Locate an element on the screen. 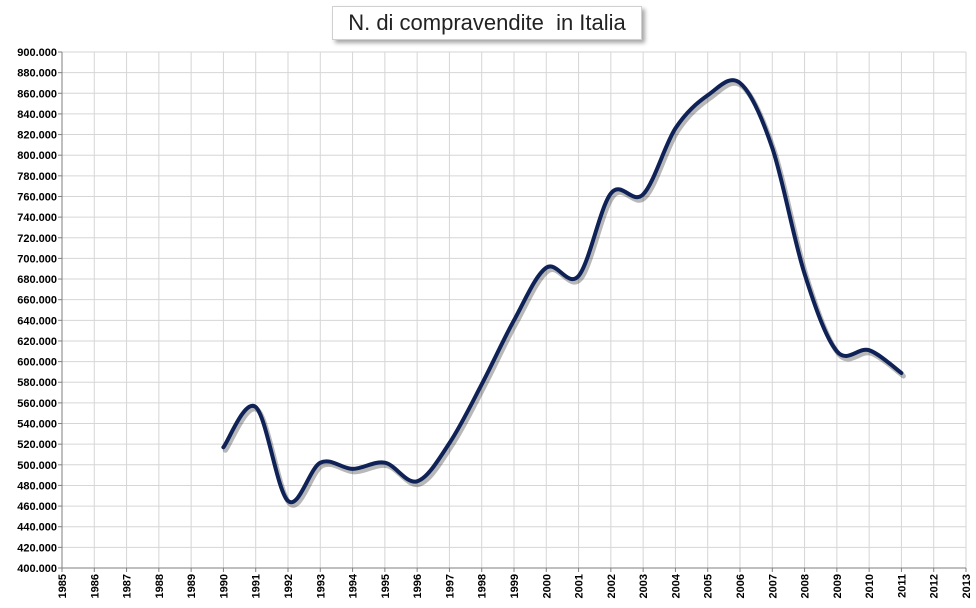  y-tick-label: 660.000 is located at coordinates (37, 301).